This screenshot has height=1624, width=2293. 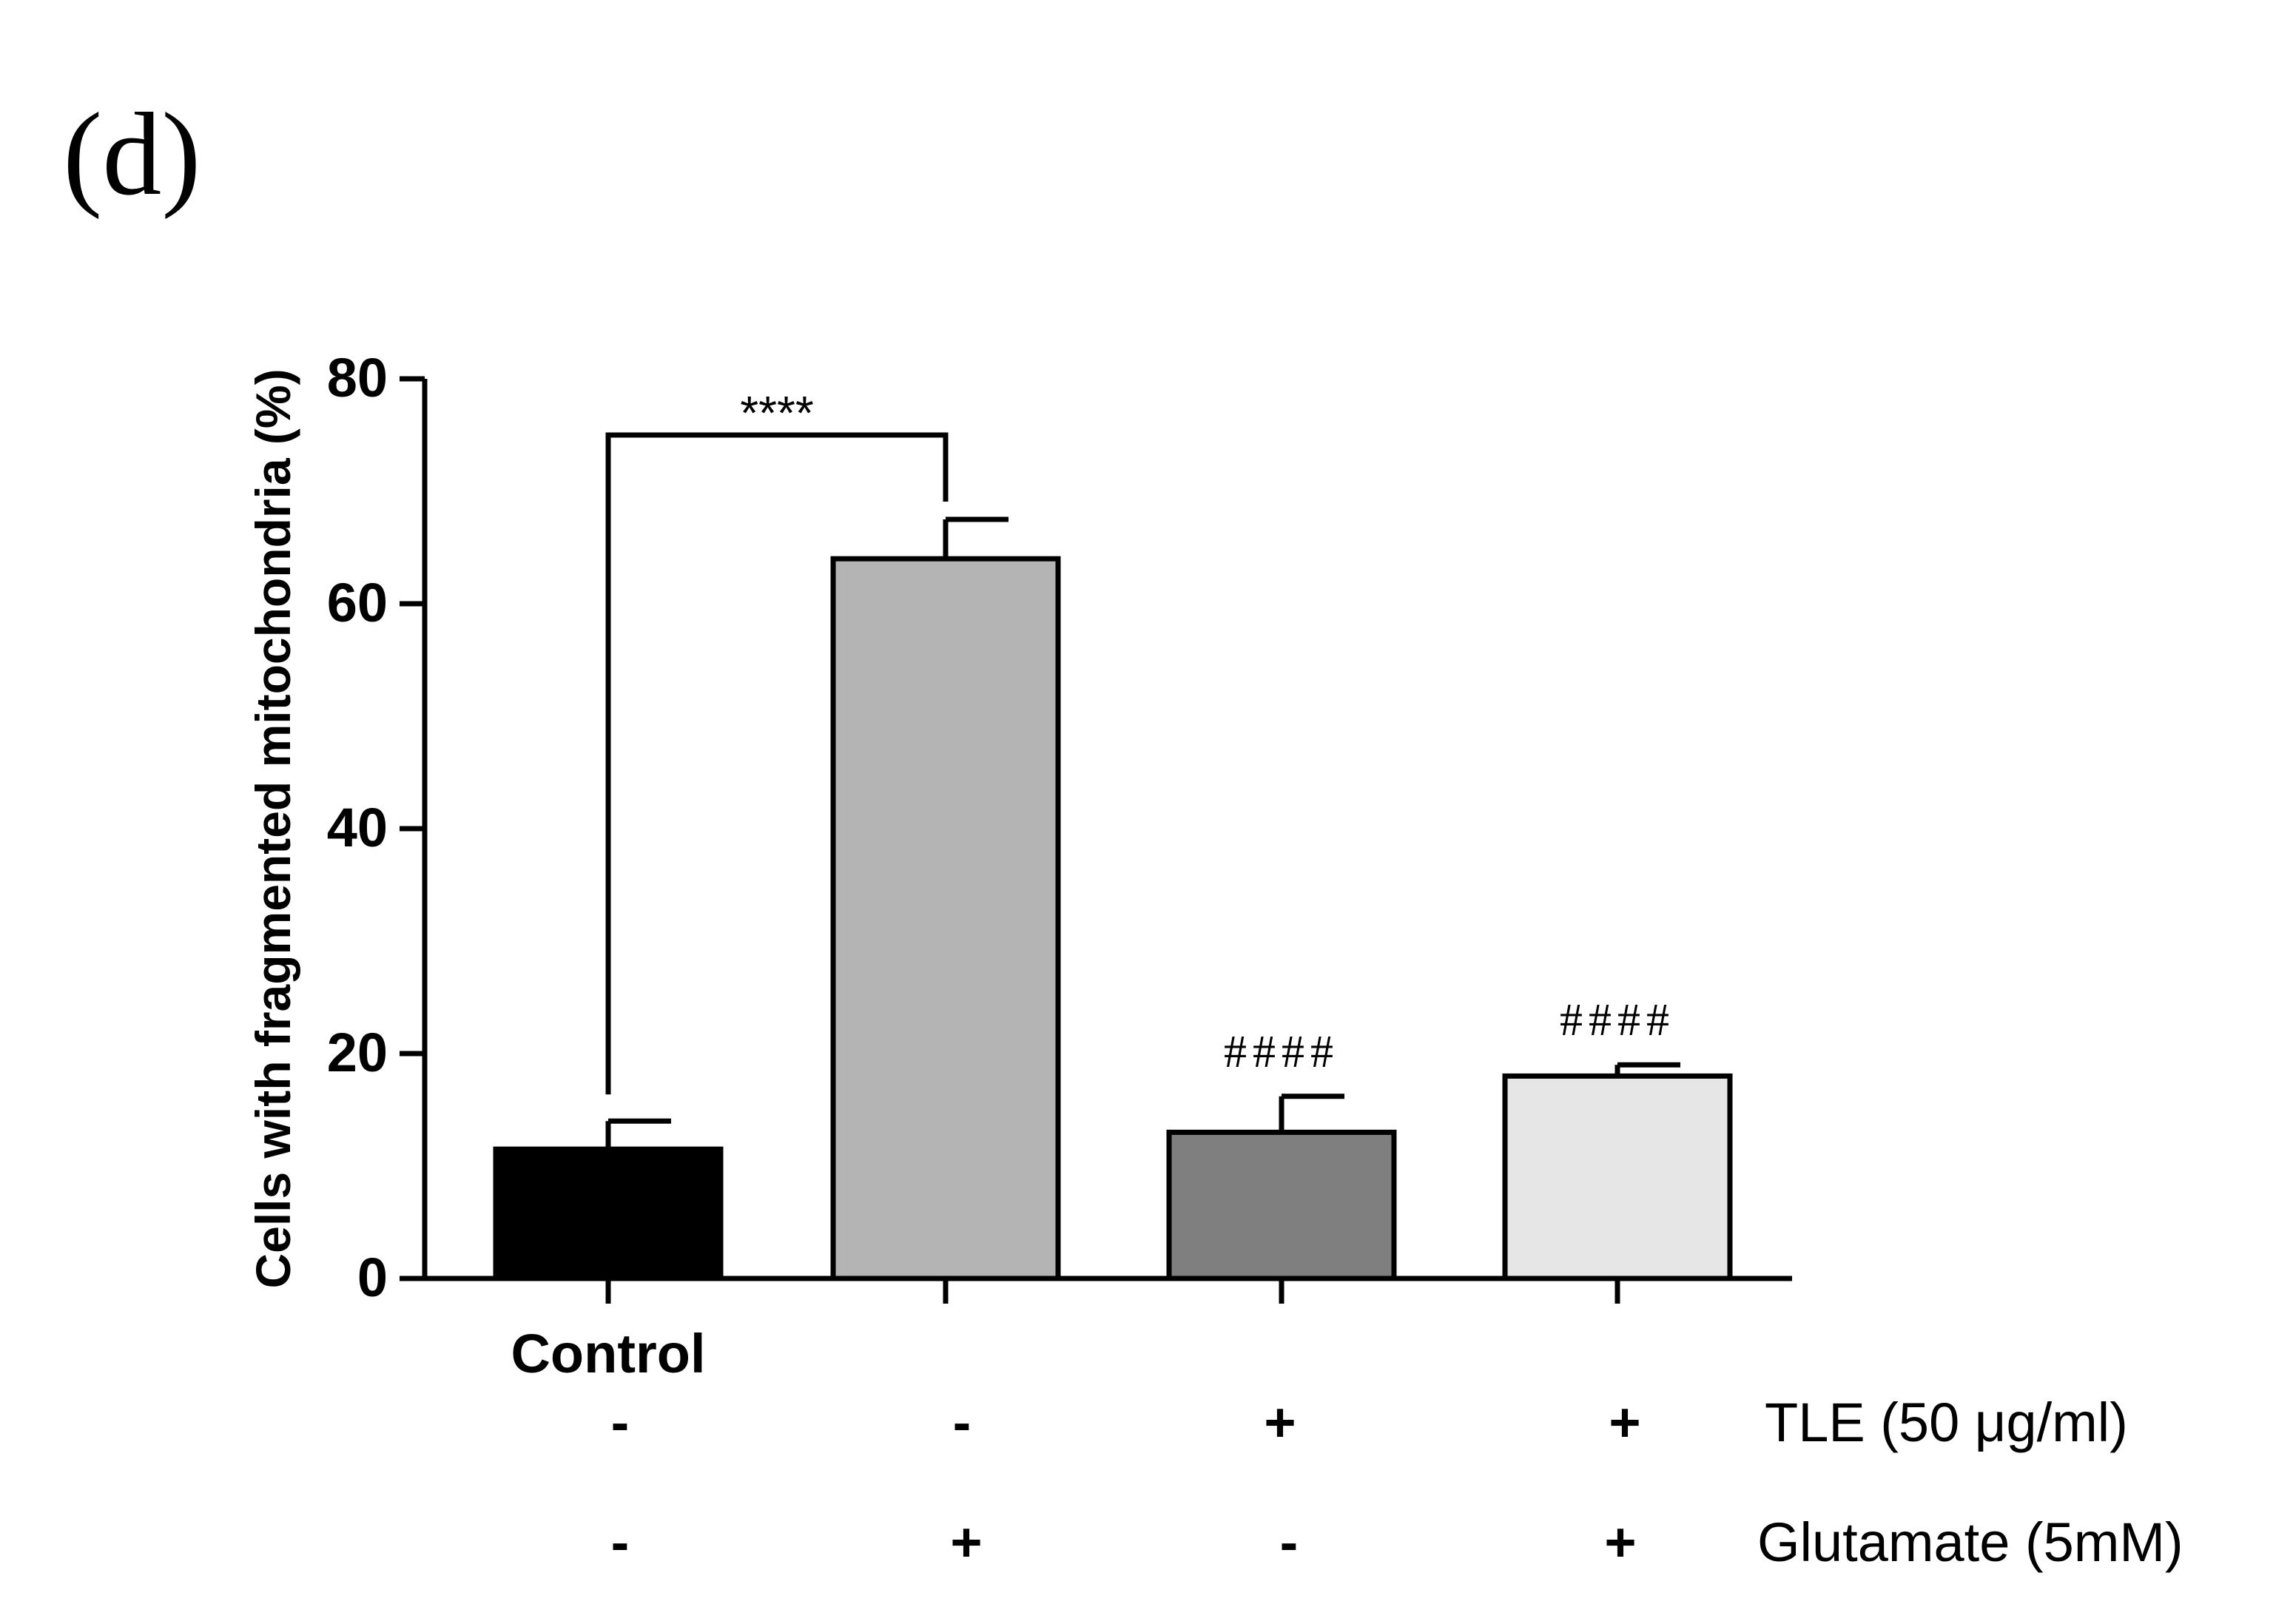 I want to click on y-tick-label: 60, so click(x=357, y=602).